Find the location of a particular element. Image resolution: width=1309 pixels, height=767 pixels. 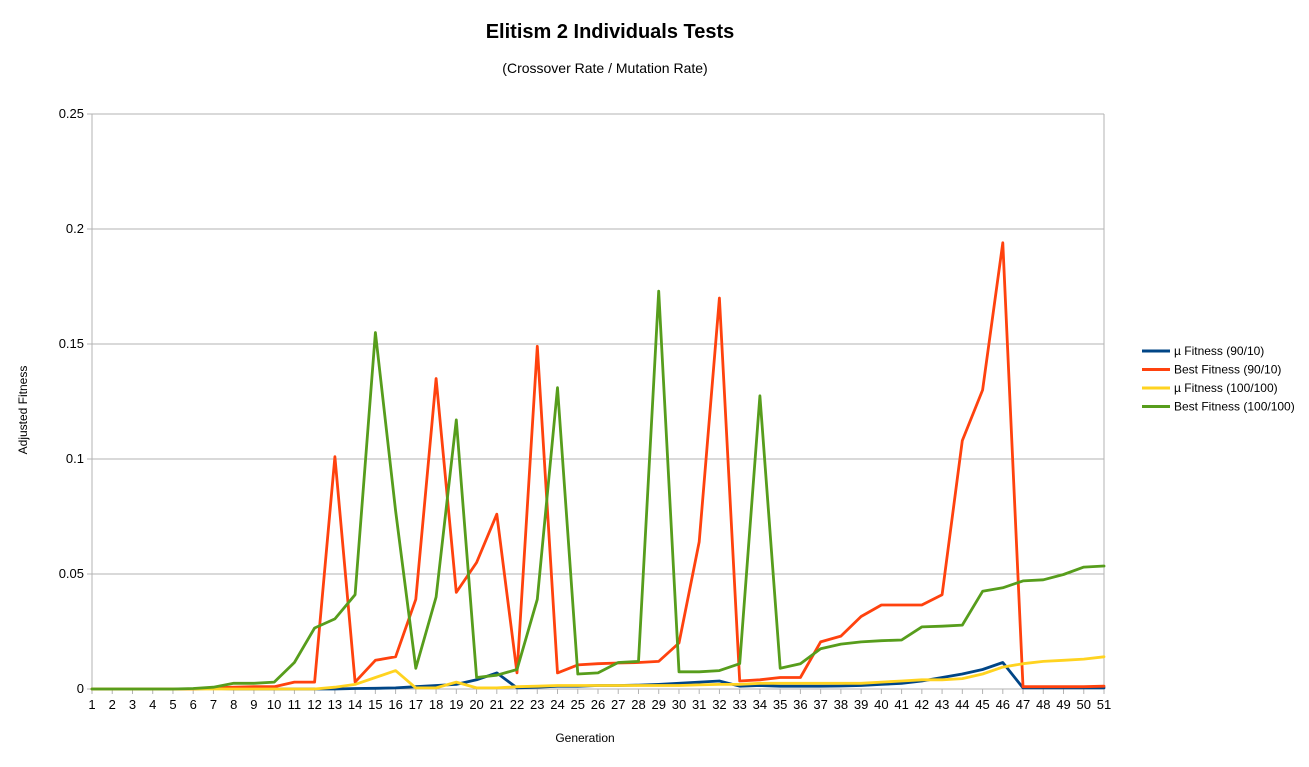

x-tick-label: 13 is located at coordinates (335, 704).